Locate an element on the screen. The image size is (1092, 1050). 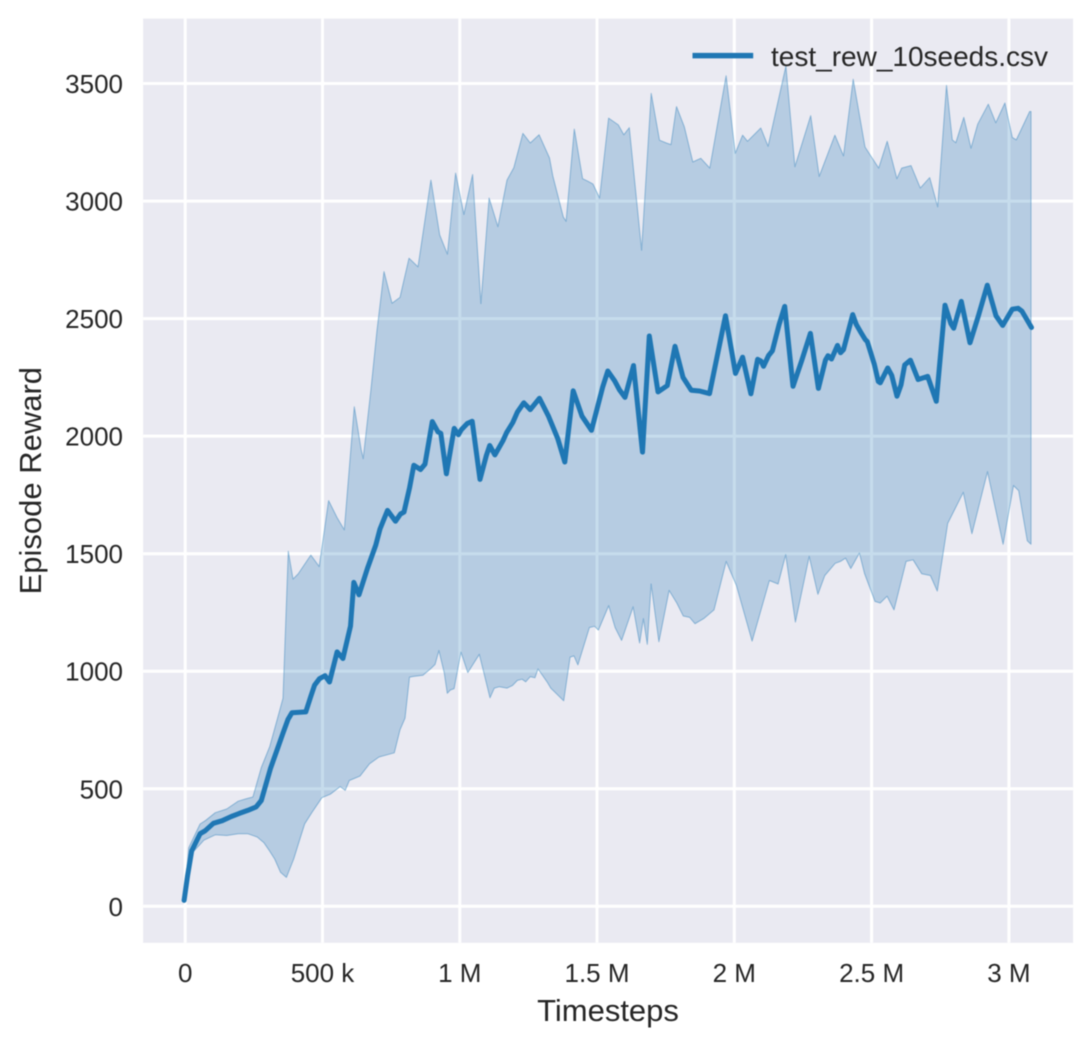
svg-text: 1000 is located at coordinates (94, 672).